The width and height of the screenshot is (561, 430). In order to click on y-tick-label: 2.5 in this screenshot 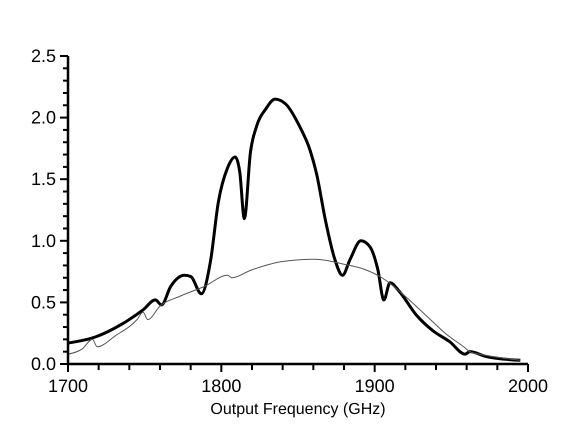, I will do `click(43, 56)`.